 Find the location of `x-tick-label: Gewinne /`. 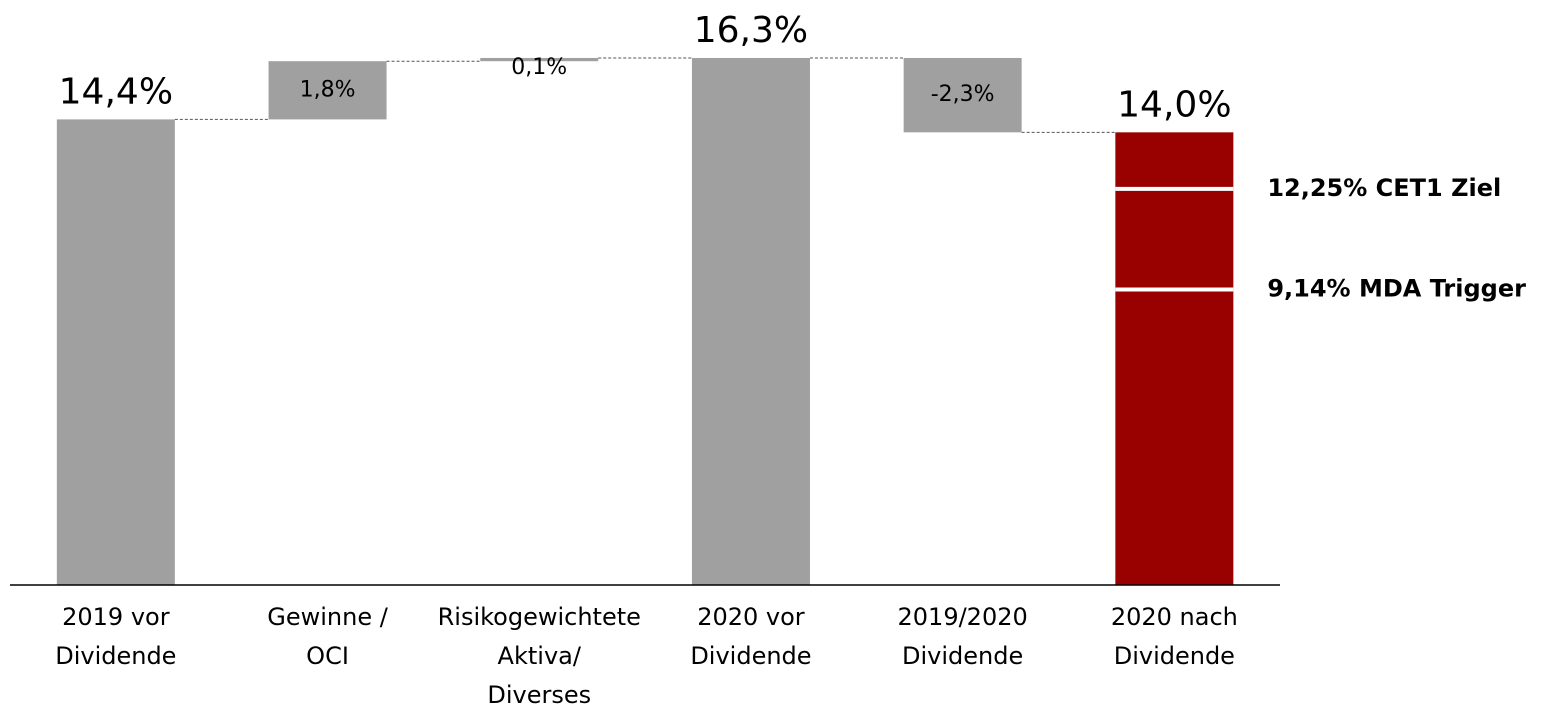

x-tick-label: Gewinne / is located at coordinates (327, 617).